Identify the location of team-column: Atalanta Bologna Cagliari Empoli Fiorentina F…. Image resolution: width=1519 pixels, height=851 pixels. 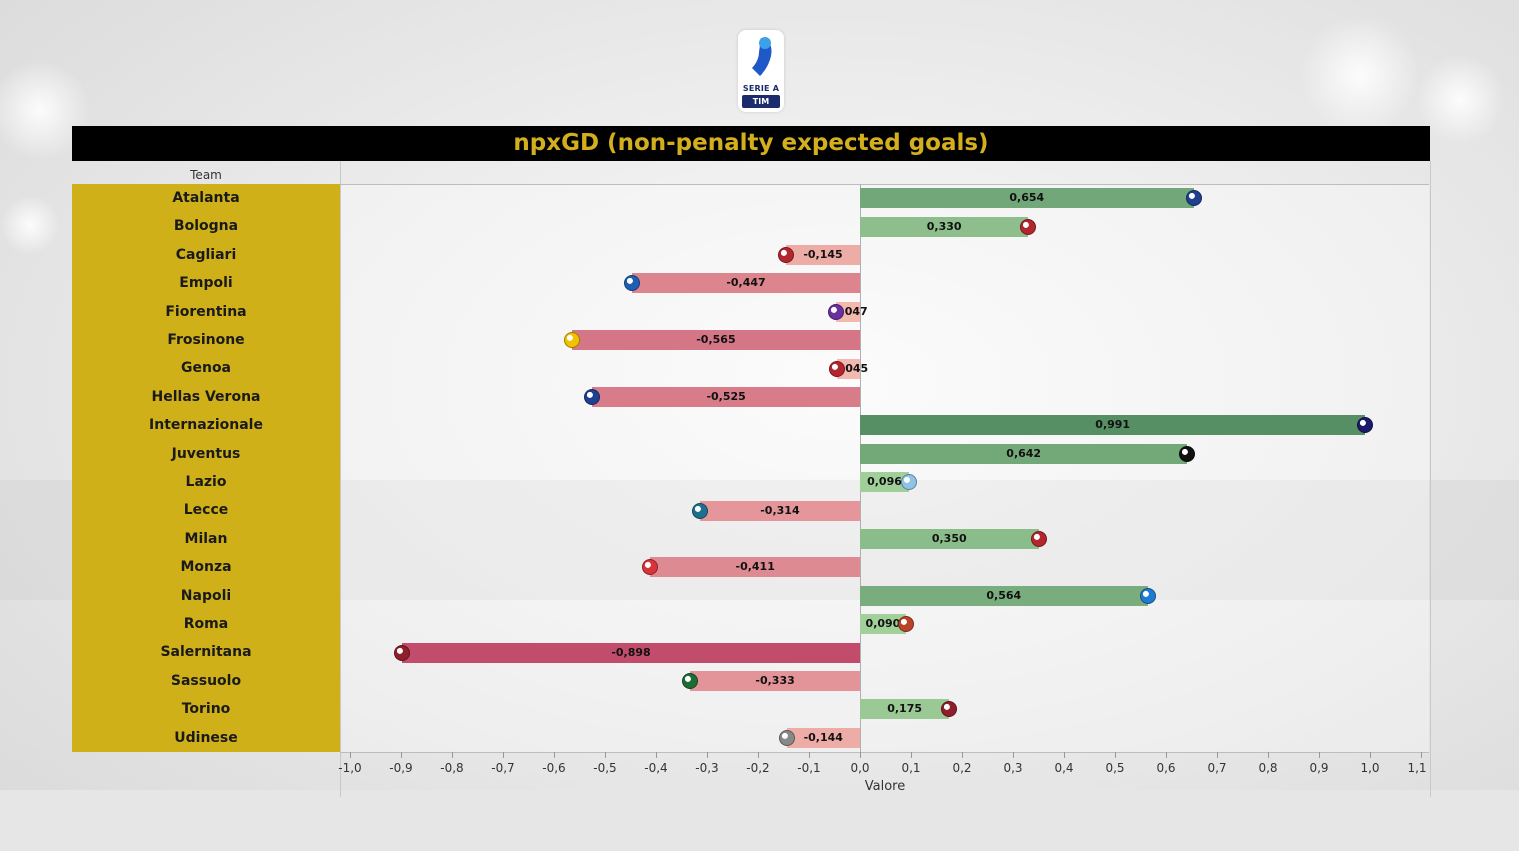
(206, 468).